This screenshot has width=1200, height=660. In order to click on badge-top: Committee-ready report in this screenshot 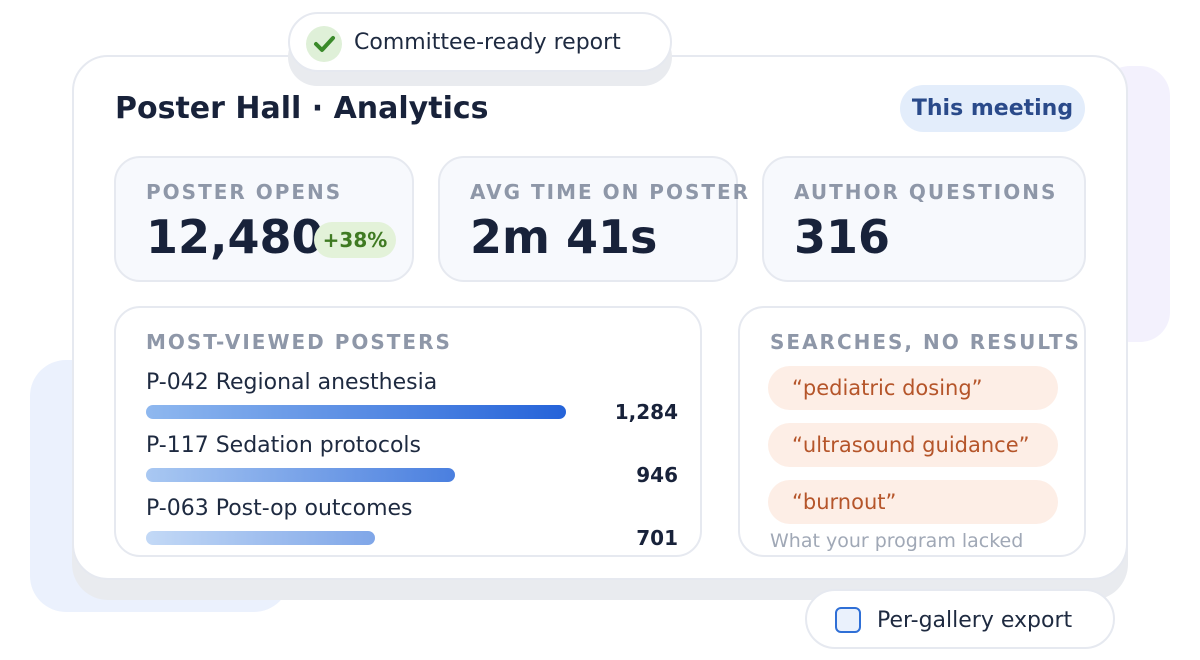, I will do `click(480, 42)`.